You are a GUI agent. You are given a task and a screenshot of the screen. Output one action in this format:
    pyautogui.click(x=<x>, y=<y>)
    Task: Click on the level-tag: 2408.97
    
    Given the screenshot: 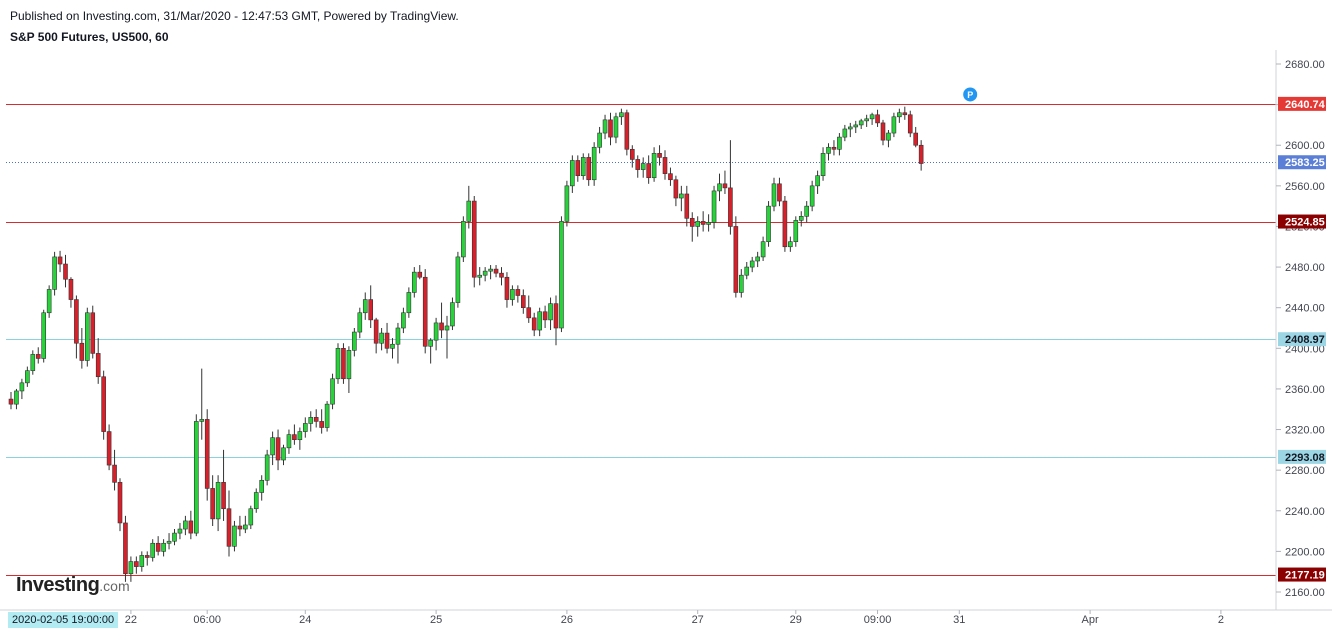 What is the action you would take?
    pyautogui.click(x=1302, y=339)
    